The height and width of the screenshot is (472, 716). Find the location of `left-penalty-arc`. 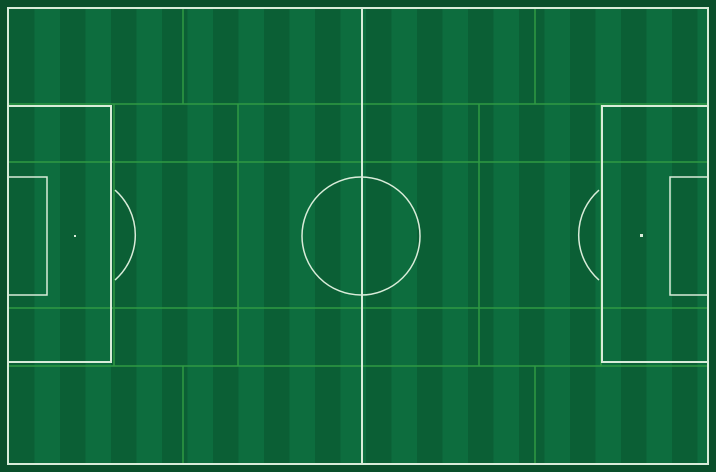

left-penalty-arc is located at coordinates (125, 235).